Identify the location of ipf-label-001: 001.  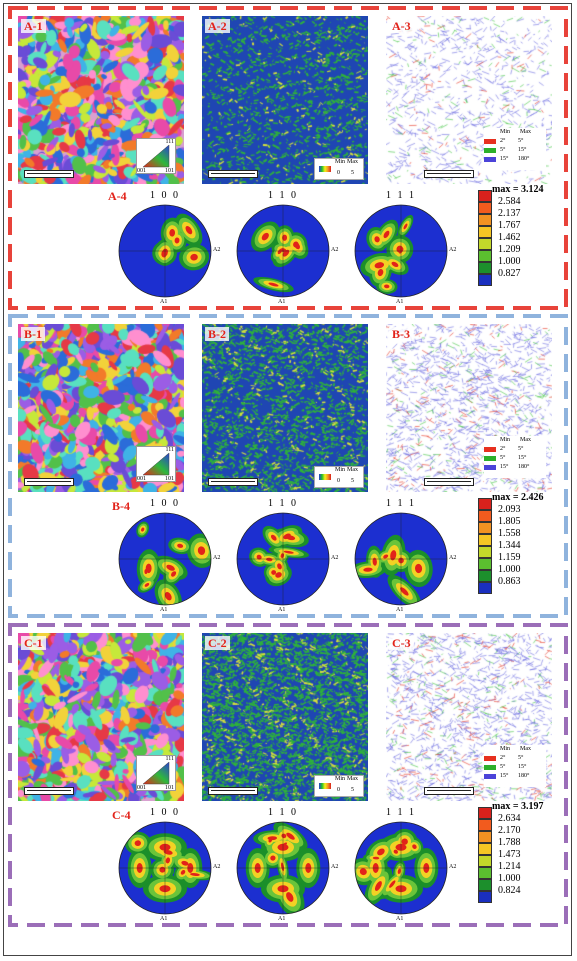
(141, 788).